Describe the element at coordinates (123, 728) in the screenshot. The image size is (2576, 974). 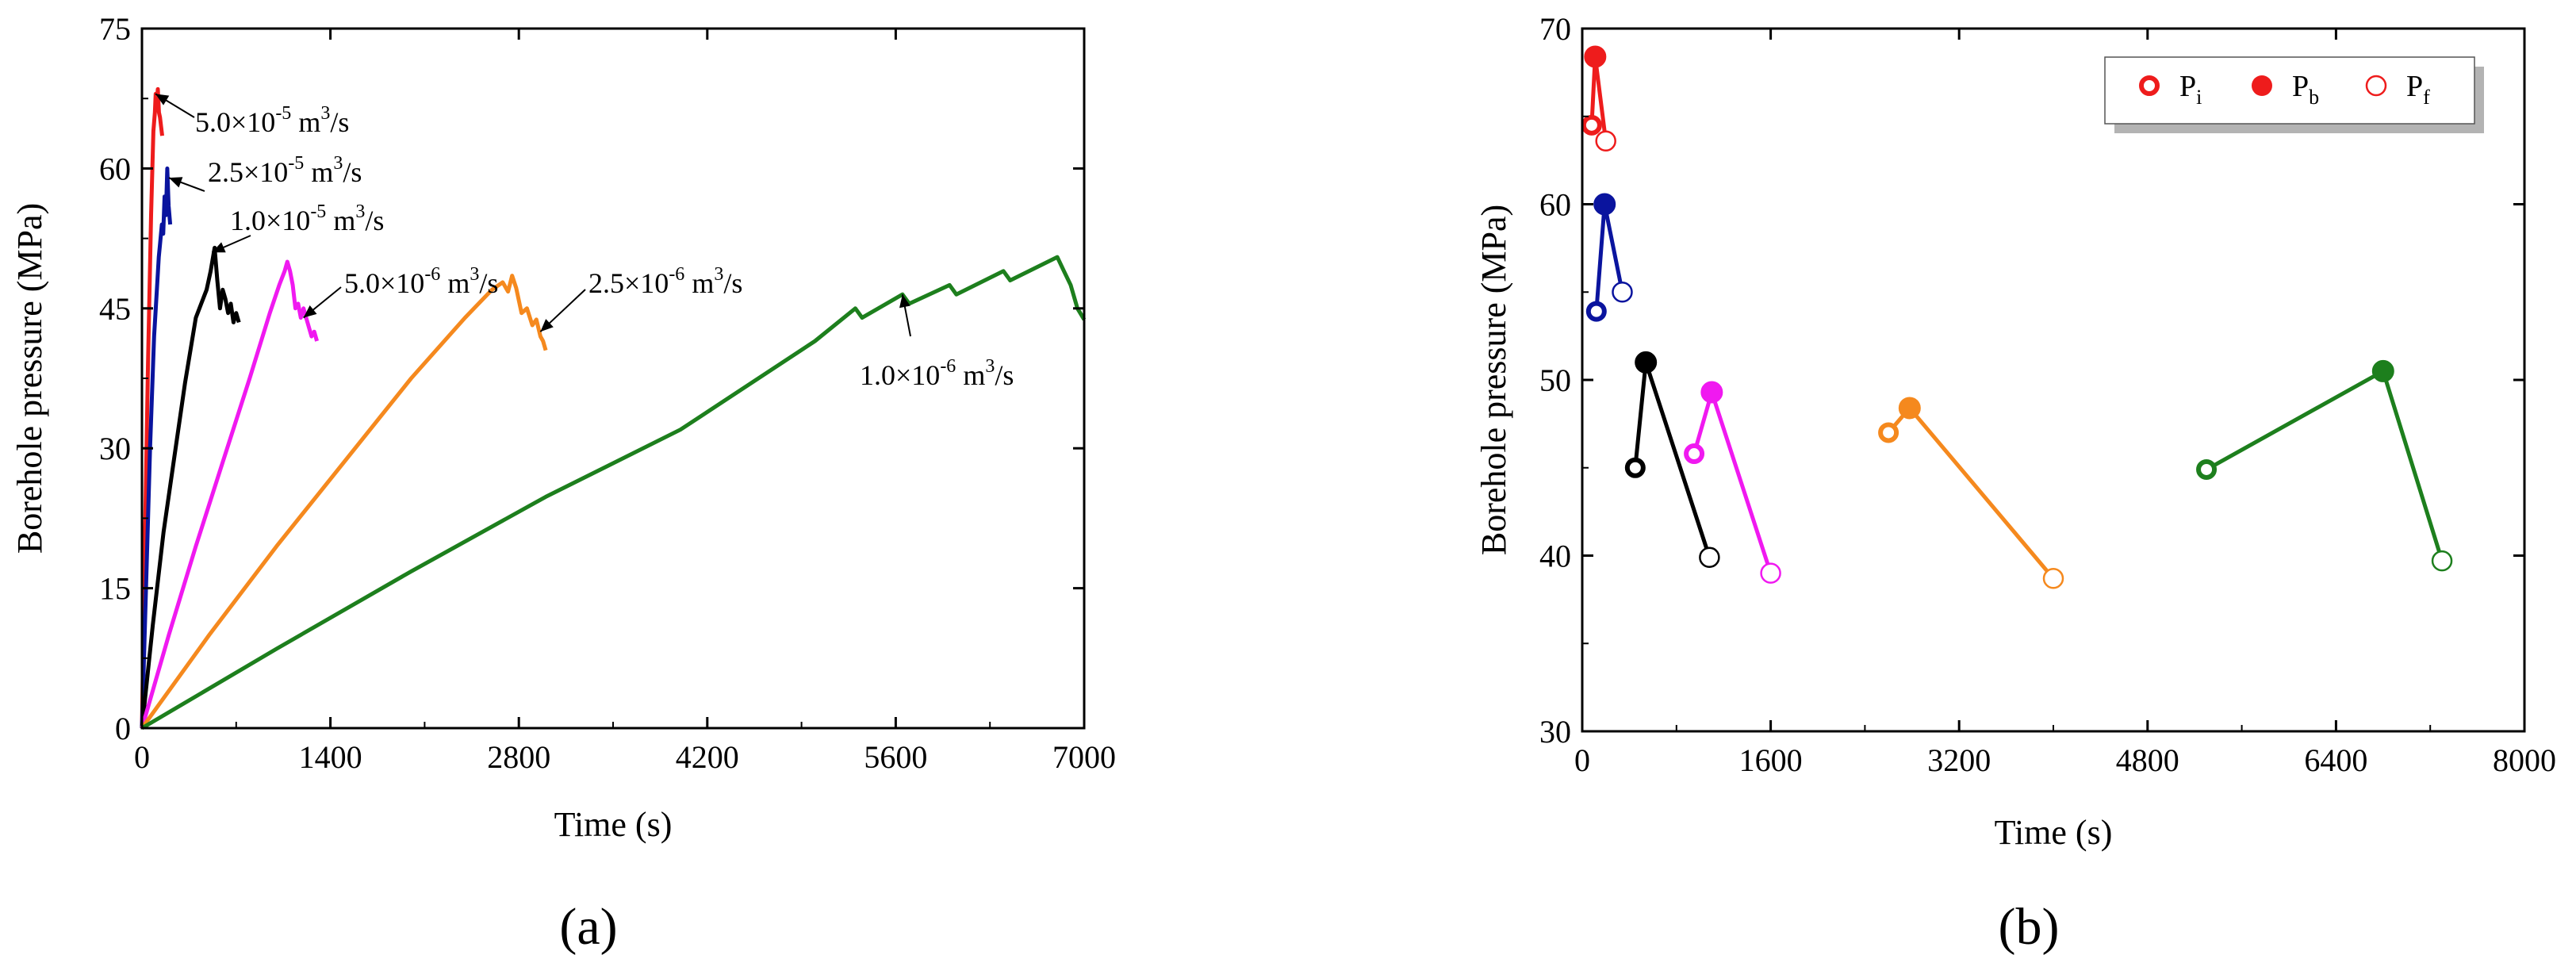
I see `panel-a-y-tick-label: 0` at that location.